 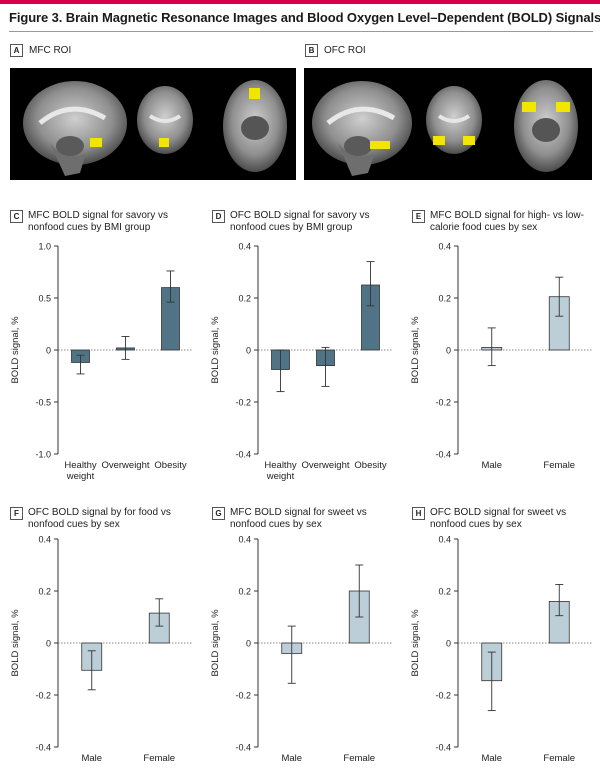 I want to click on ofc-brain-illustration, so click(x=445, y=128).